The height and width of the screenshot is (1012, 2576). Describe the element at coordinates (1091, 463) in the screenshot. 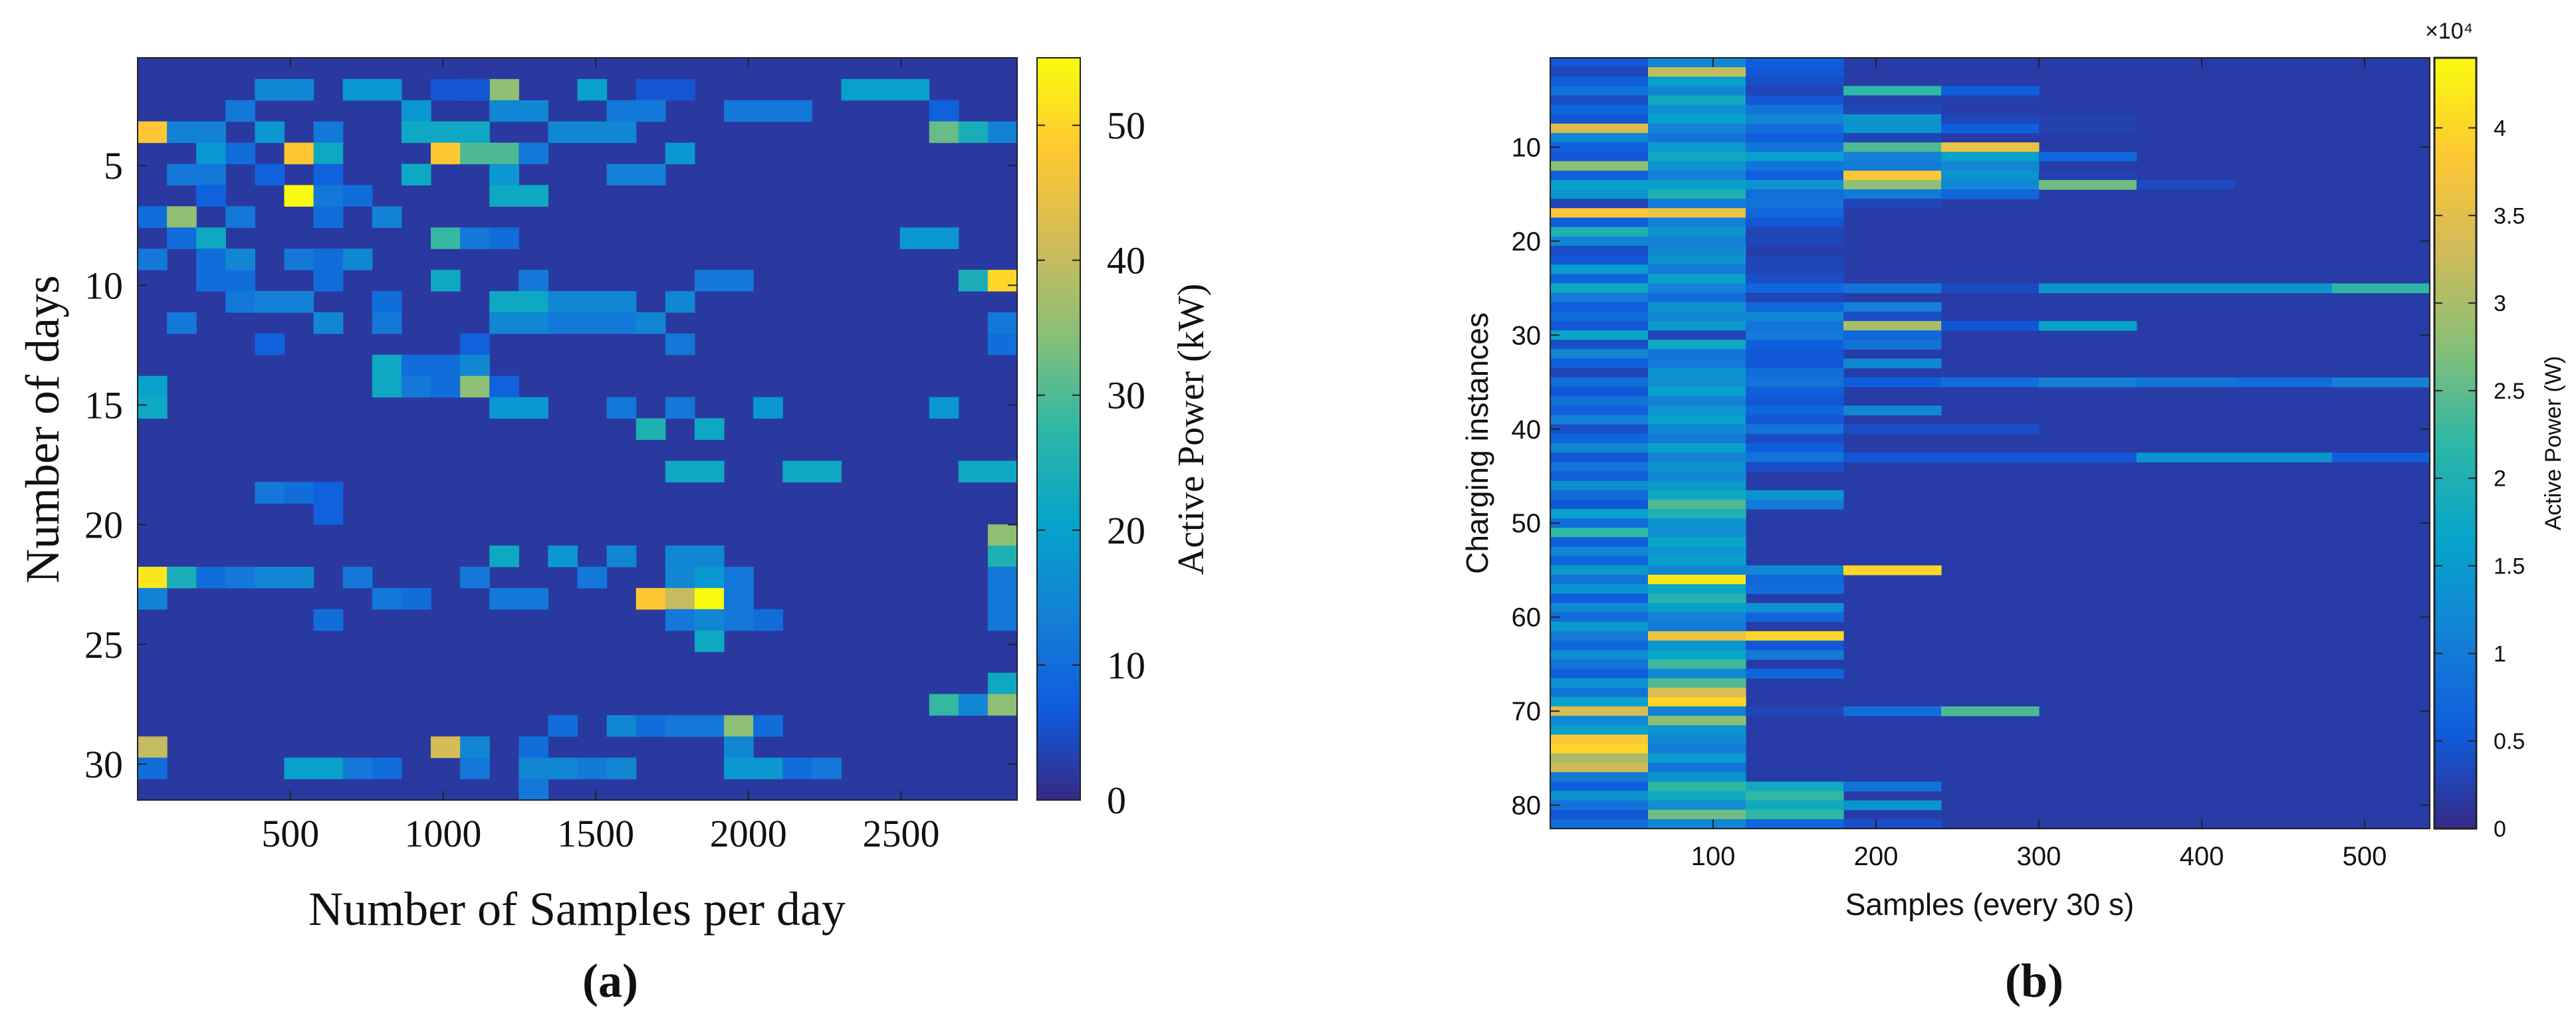

I see `chart-a-colorbar-ticks: 0 10 20 30 40 50` at that location.